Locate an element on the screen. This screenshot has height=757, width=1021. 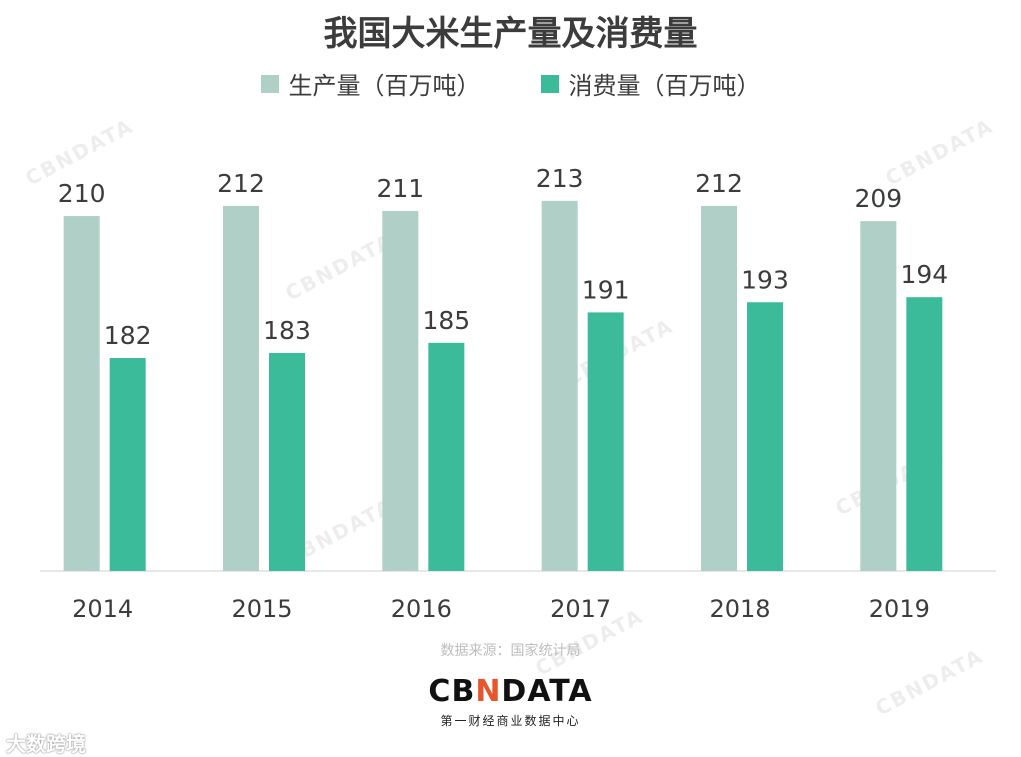
x-tick-label-2014: 2014 is located at coordinates (102, 609).